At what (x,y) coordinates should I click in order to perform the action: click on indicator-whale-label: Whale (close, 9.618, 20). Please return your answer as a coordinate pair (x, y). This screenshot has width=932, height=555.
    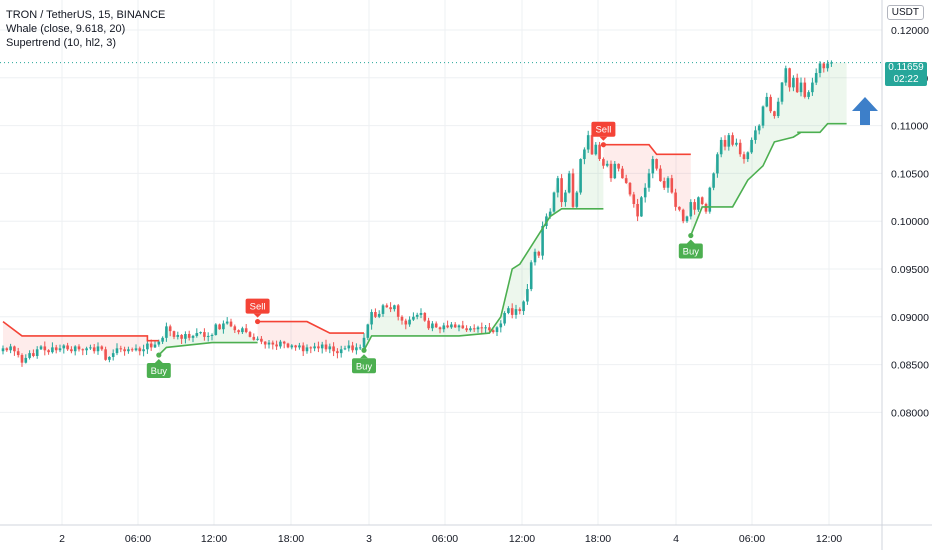
    Looking at the image, I should click on (66, 29).